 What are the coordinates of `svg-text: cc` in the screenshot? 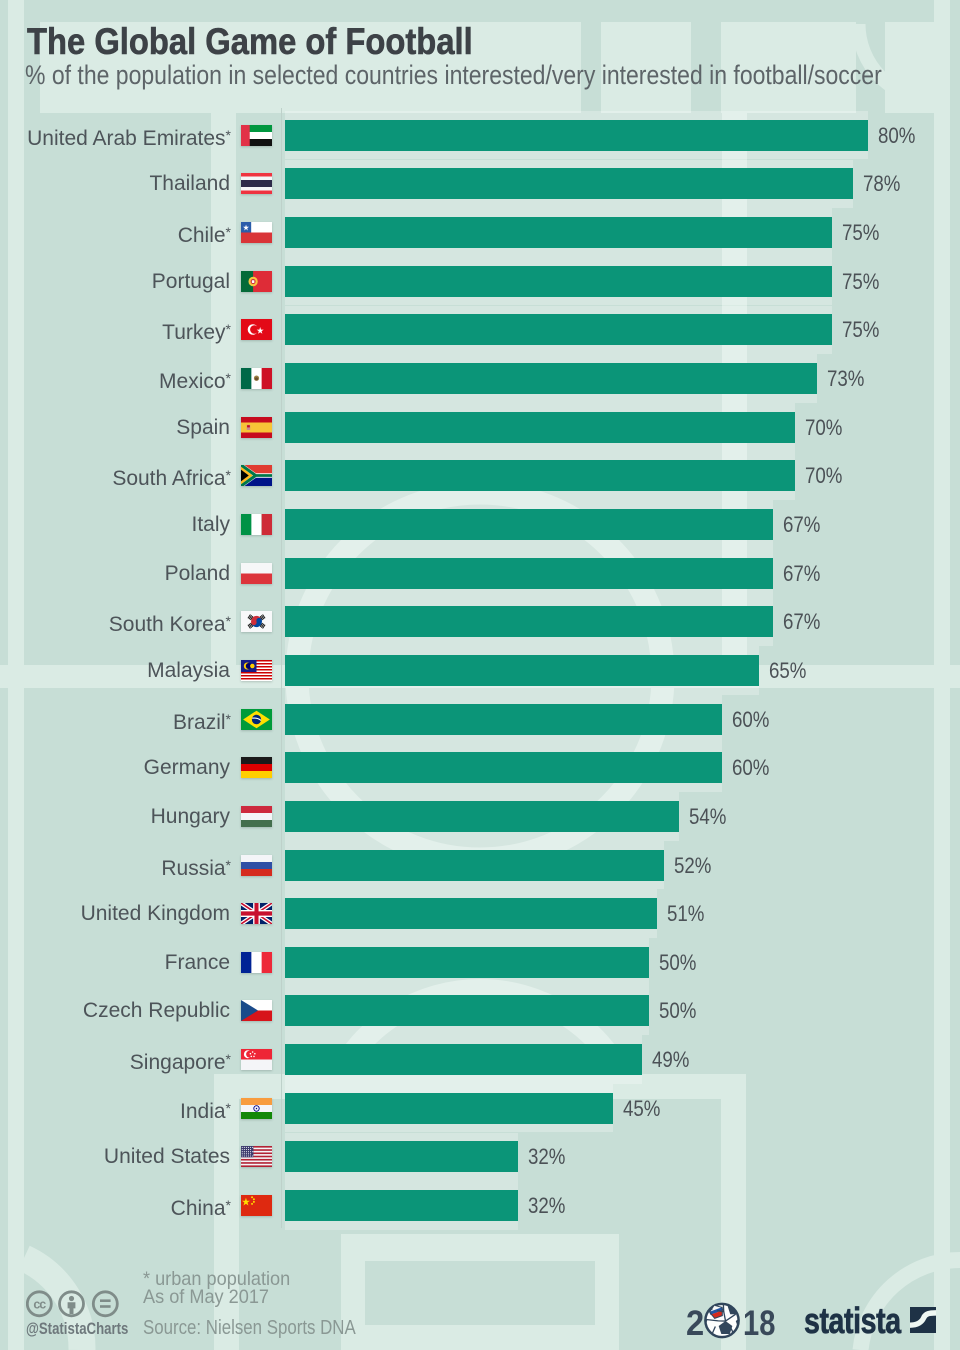 It's located at (39, 1304).